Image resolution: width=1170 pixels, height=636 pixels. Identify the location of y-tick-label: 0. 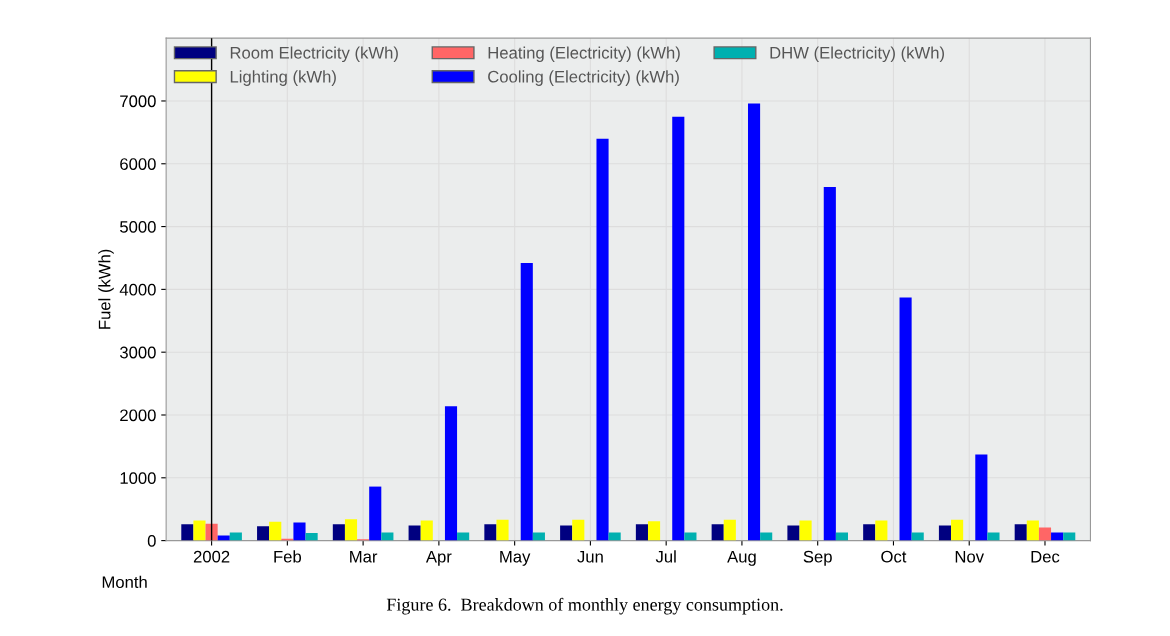
(151, 541).